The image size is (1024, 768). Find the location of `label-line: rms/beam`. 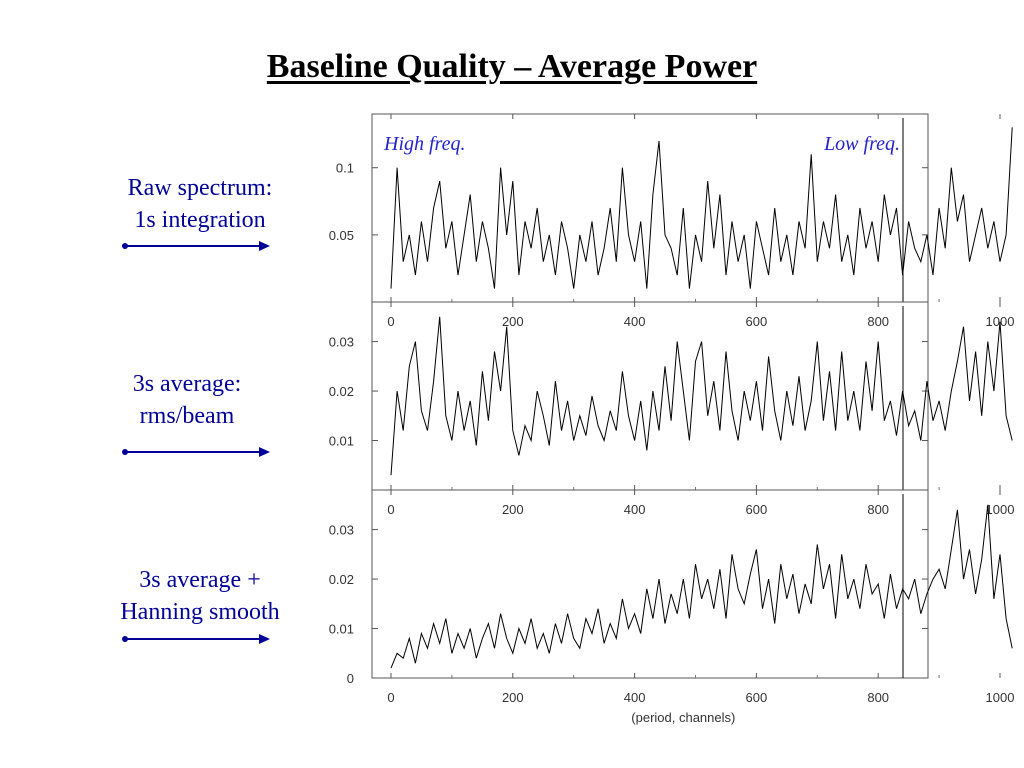

label-line: rms/beam is located at coordinates (187, 416).